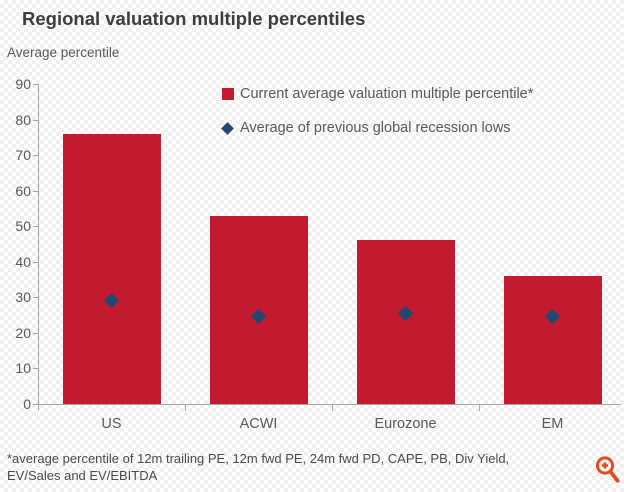 The image size is (624, 492). What do you see at coordinates (552, 424) in the screenshot?
I see `x-axis-category-label: EM` at bounding box center [552, 424].